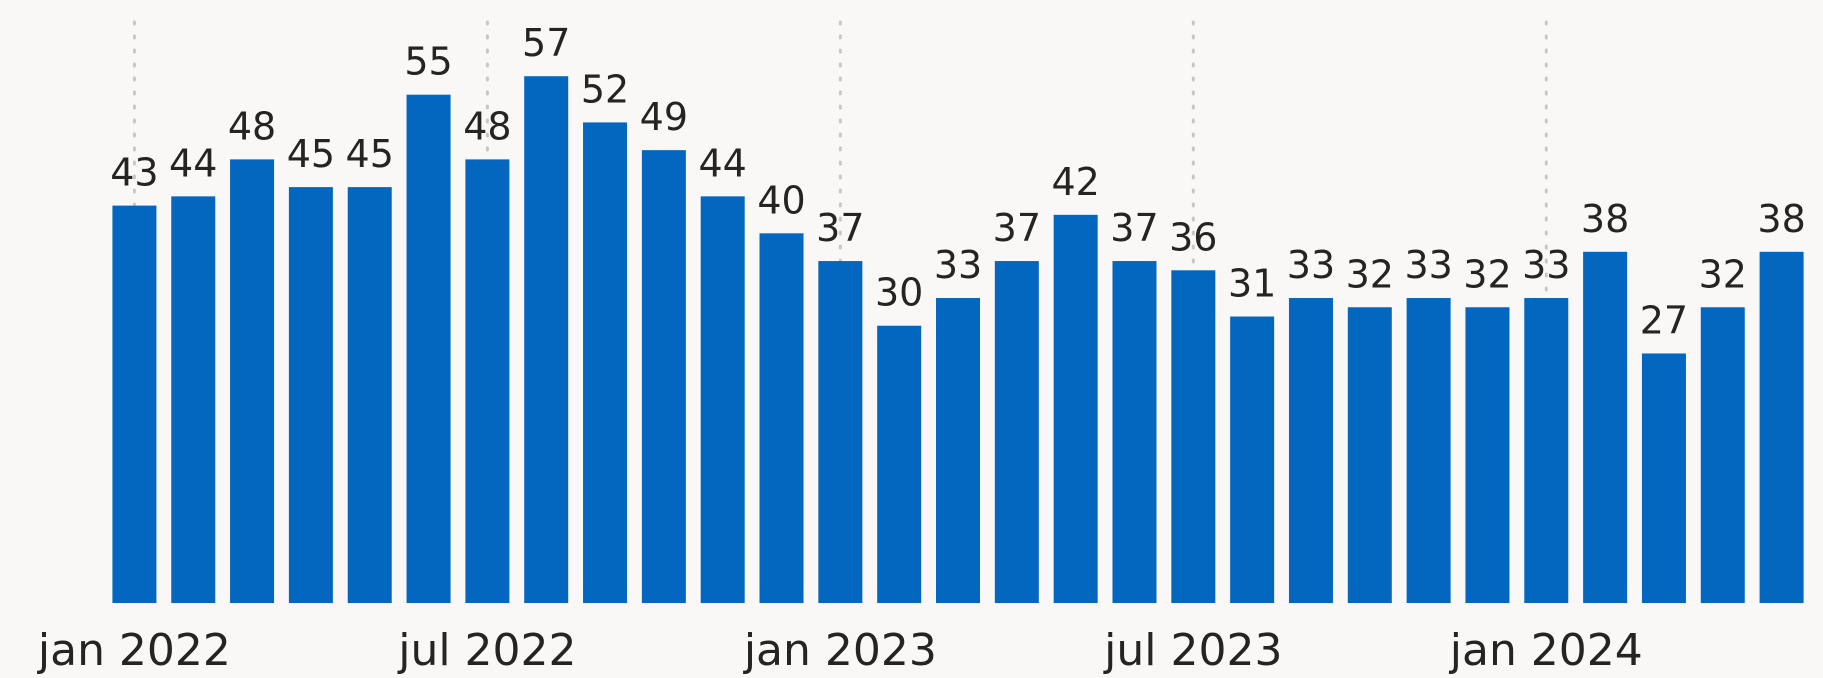  Describe the element at coordinates (546, 43) in the screenshot. I see `data-label-2022-08: 57` at that location.